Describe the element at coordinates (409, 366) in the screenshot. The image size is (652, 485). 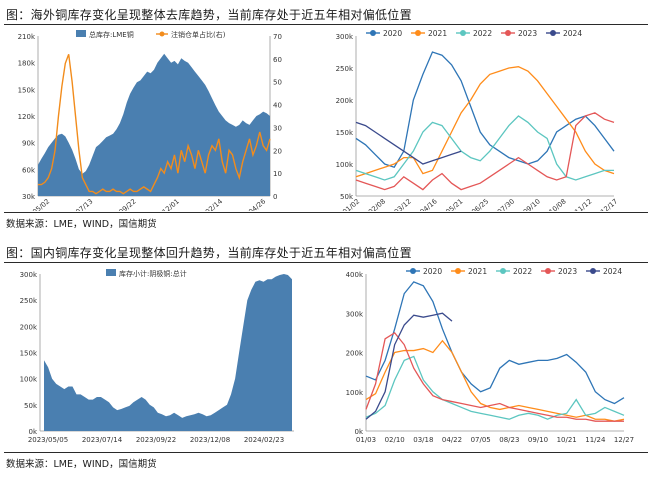
I see `series-line-2024` at that location.